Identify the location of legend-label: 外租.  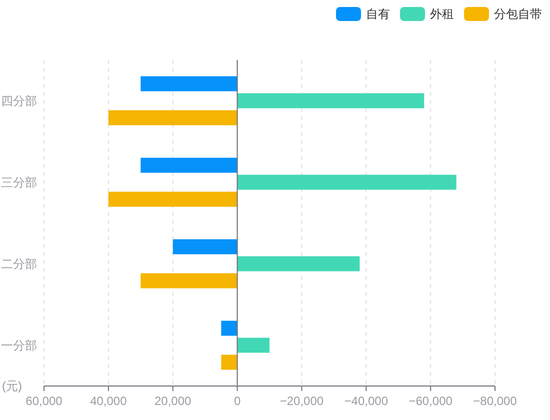
(442, 14).